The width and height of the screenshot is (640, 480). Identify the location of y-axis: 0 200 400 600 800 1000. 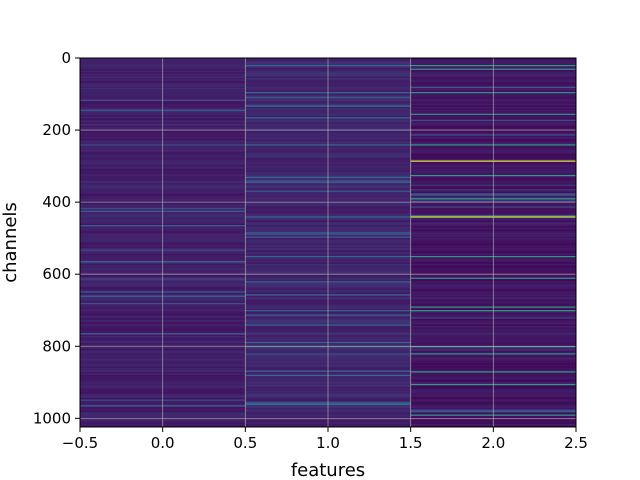
(56, 238).